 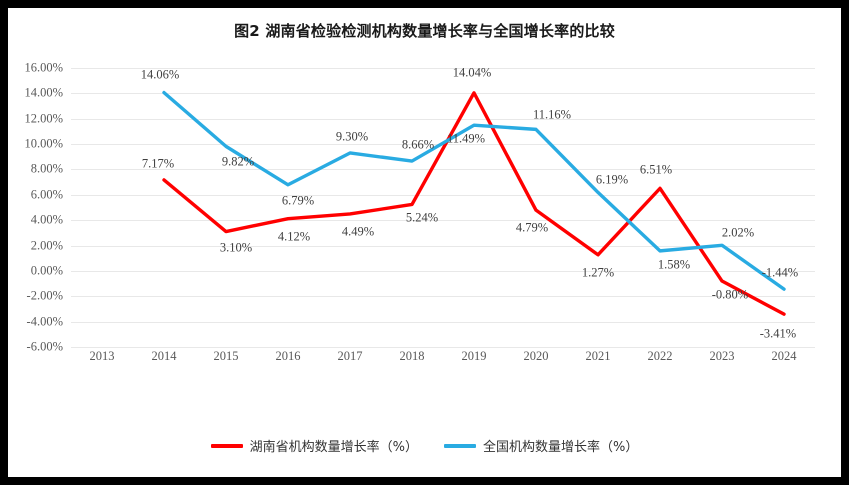 What do you see at coordinates (561, 447) in the screenshot?
I see `legend-label: 全国机构数量增长率（%）` at bounding box center [561, 447].